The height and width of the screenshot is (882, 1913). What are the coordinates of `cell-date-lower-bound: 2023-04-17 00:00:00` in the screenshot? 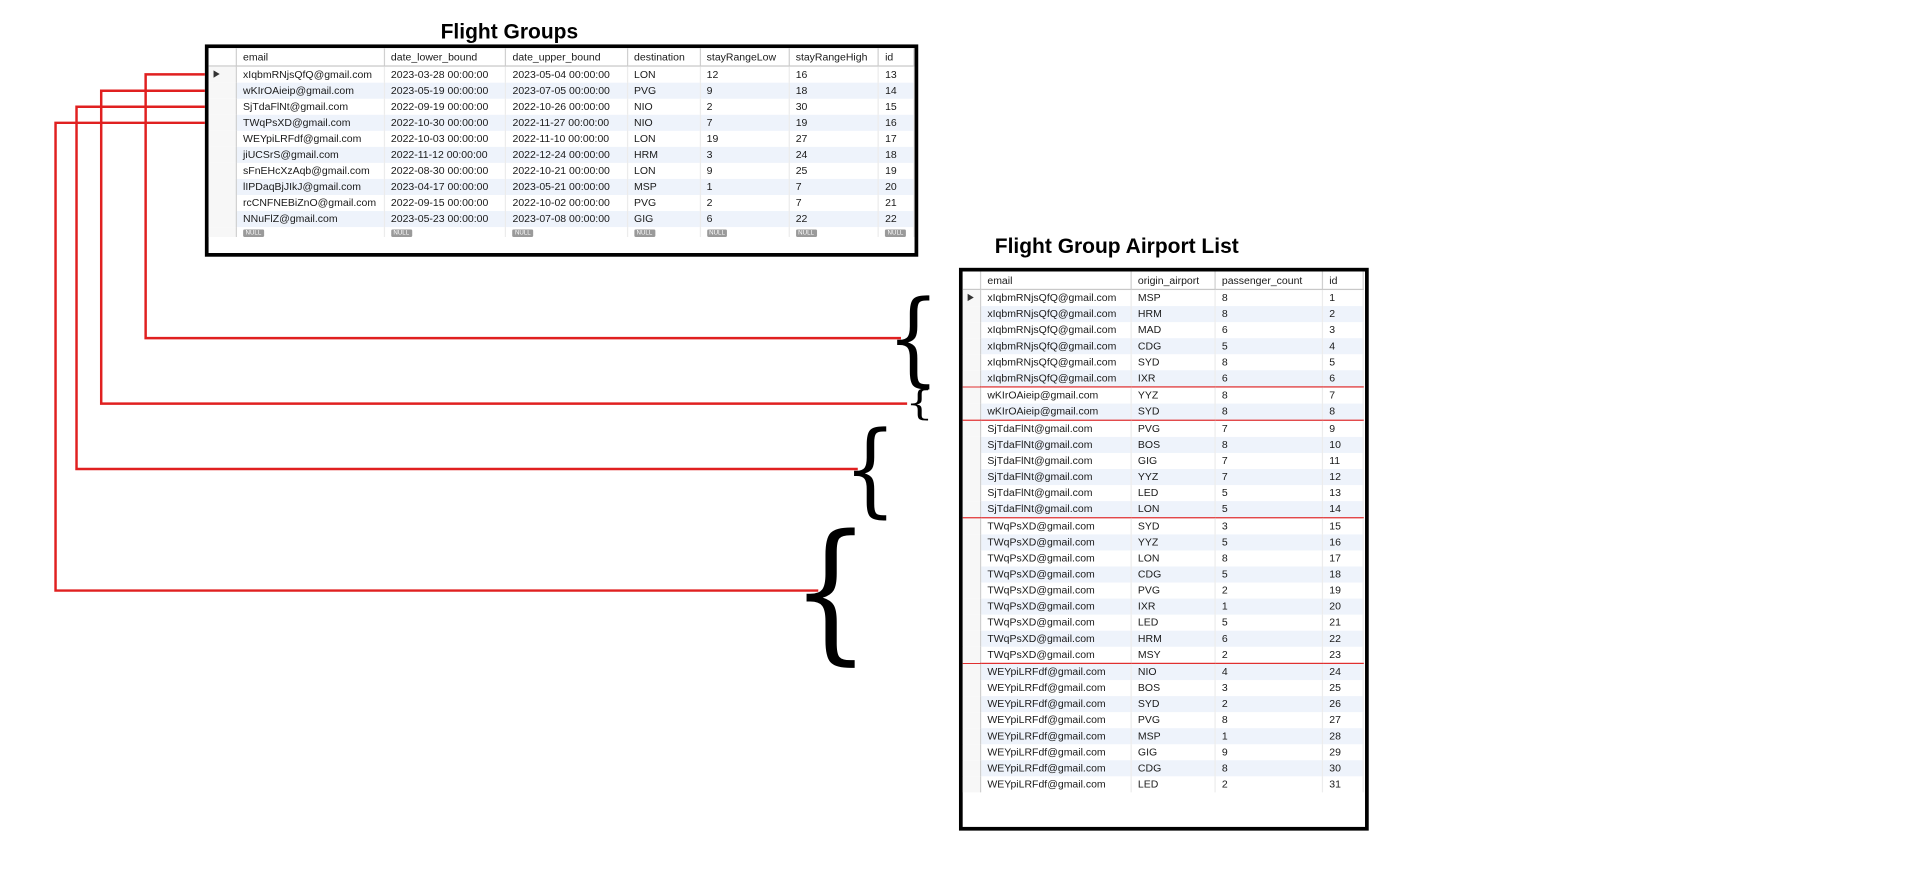 It's located at (445, 187).